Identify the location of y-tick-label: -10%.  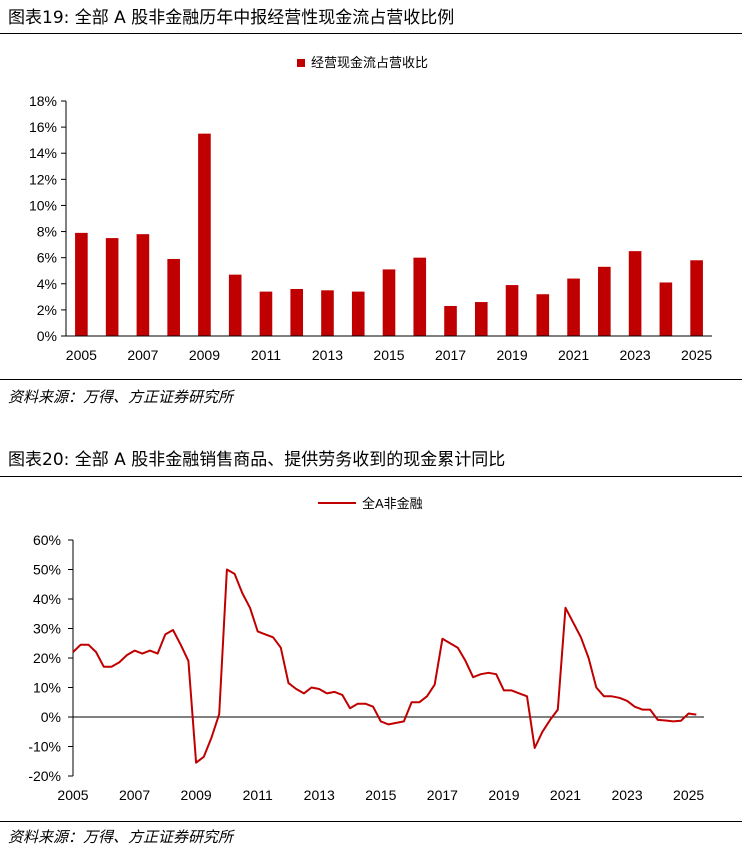
(44, 747).